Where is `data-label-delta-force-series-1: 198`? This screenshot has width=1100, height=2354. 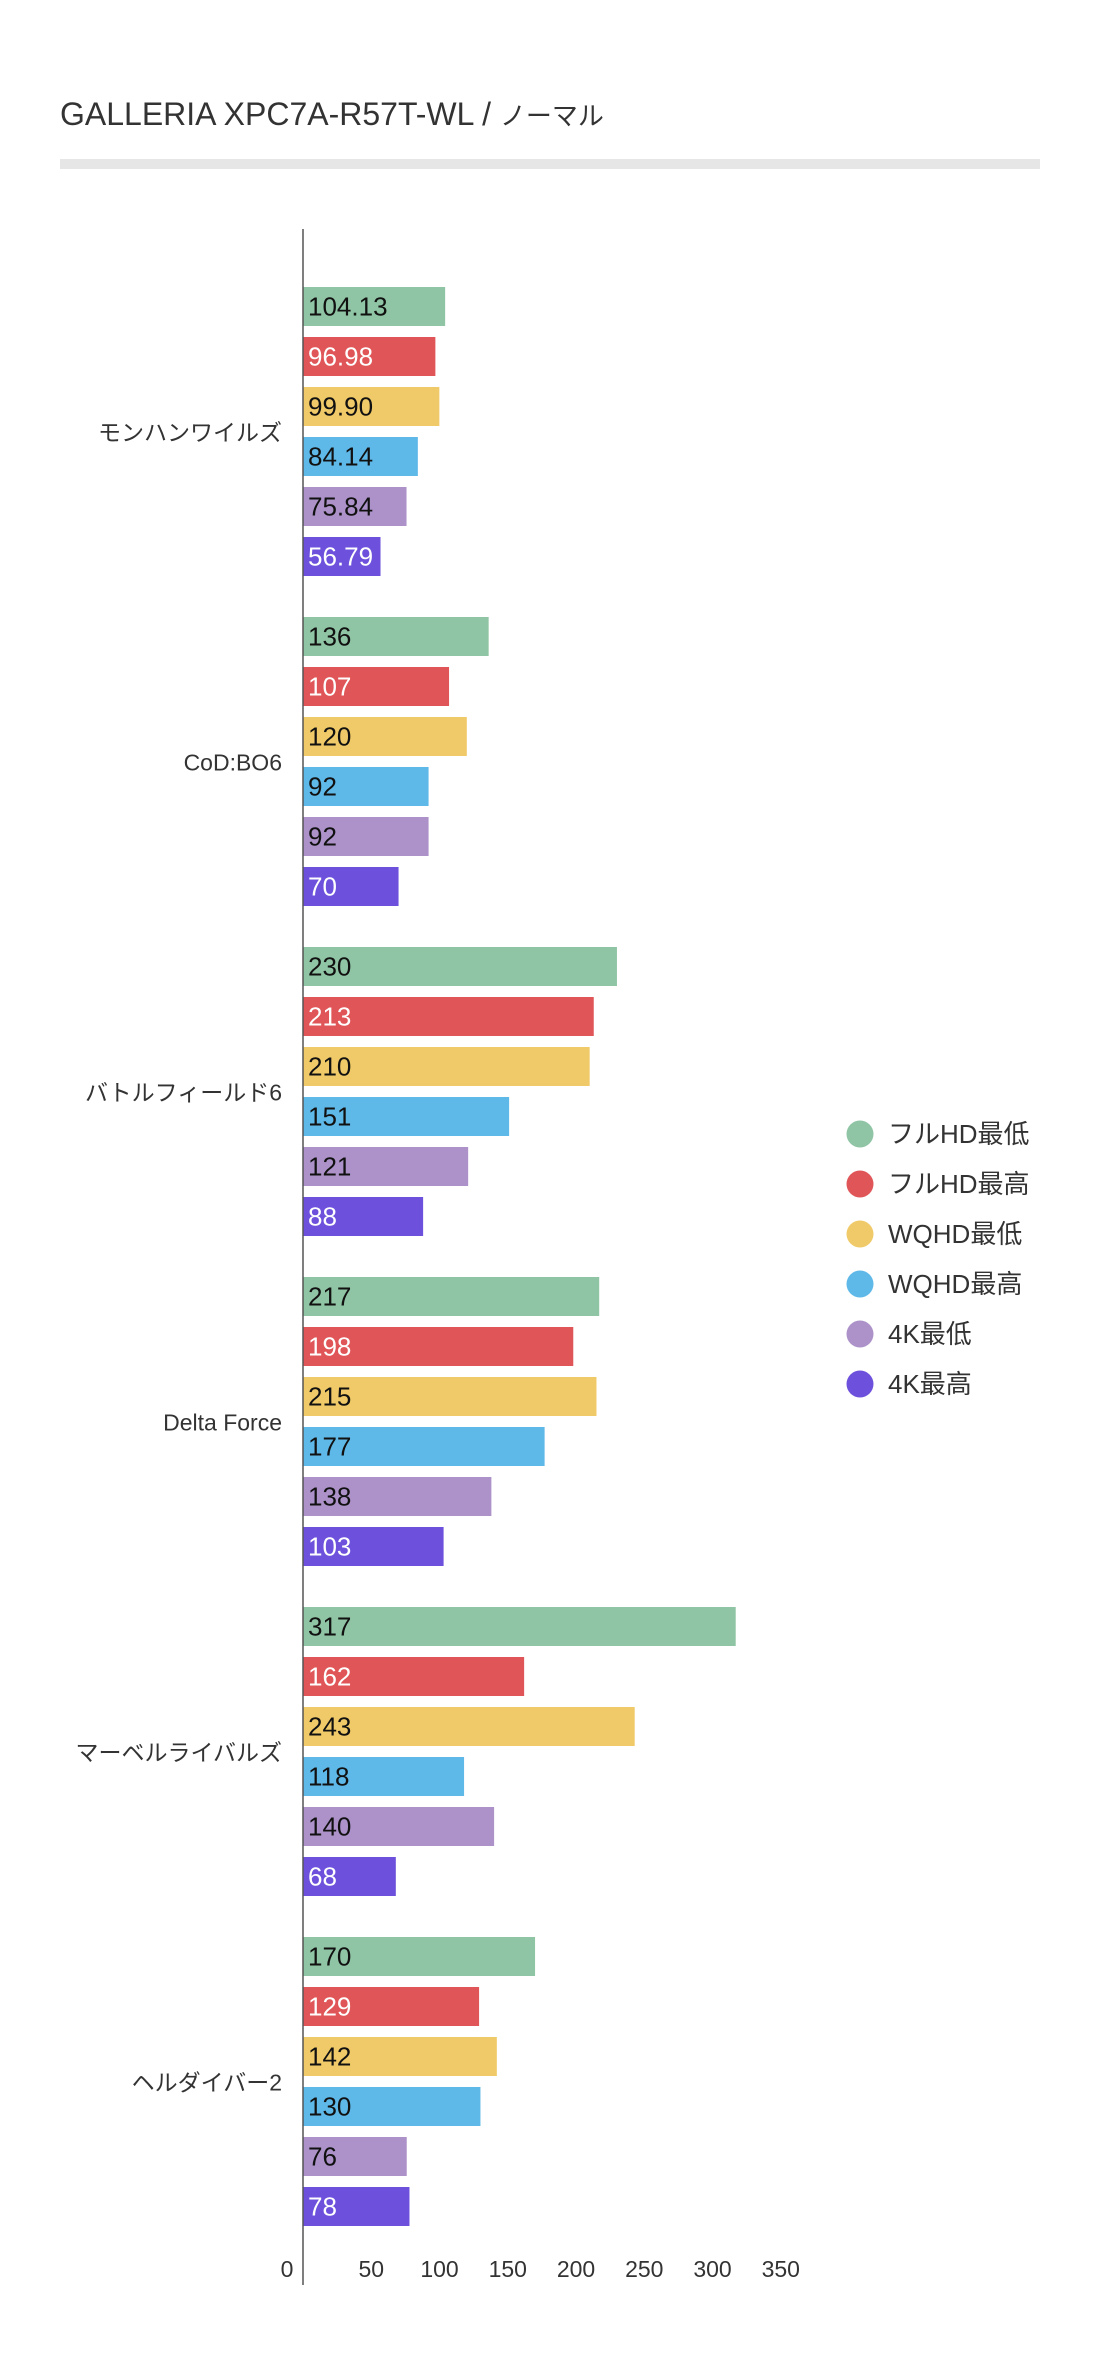
data-label-delta-force-series-1: 198 is located at coordinates (329, 1347).